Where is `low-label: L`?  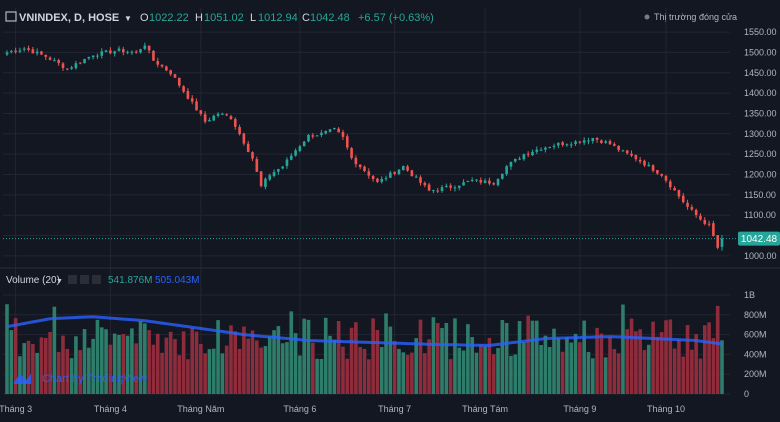
low-label: L is located at coordinates (253, 18).